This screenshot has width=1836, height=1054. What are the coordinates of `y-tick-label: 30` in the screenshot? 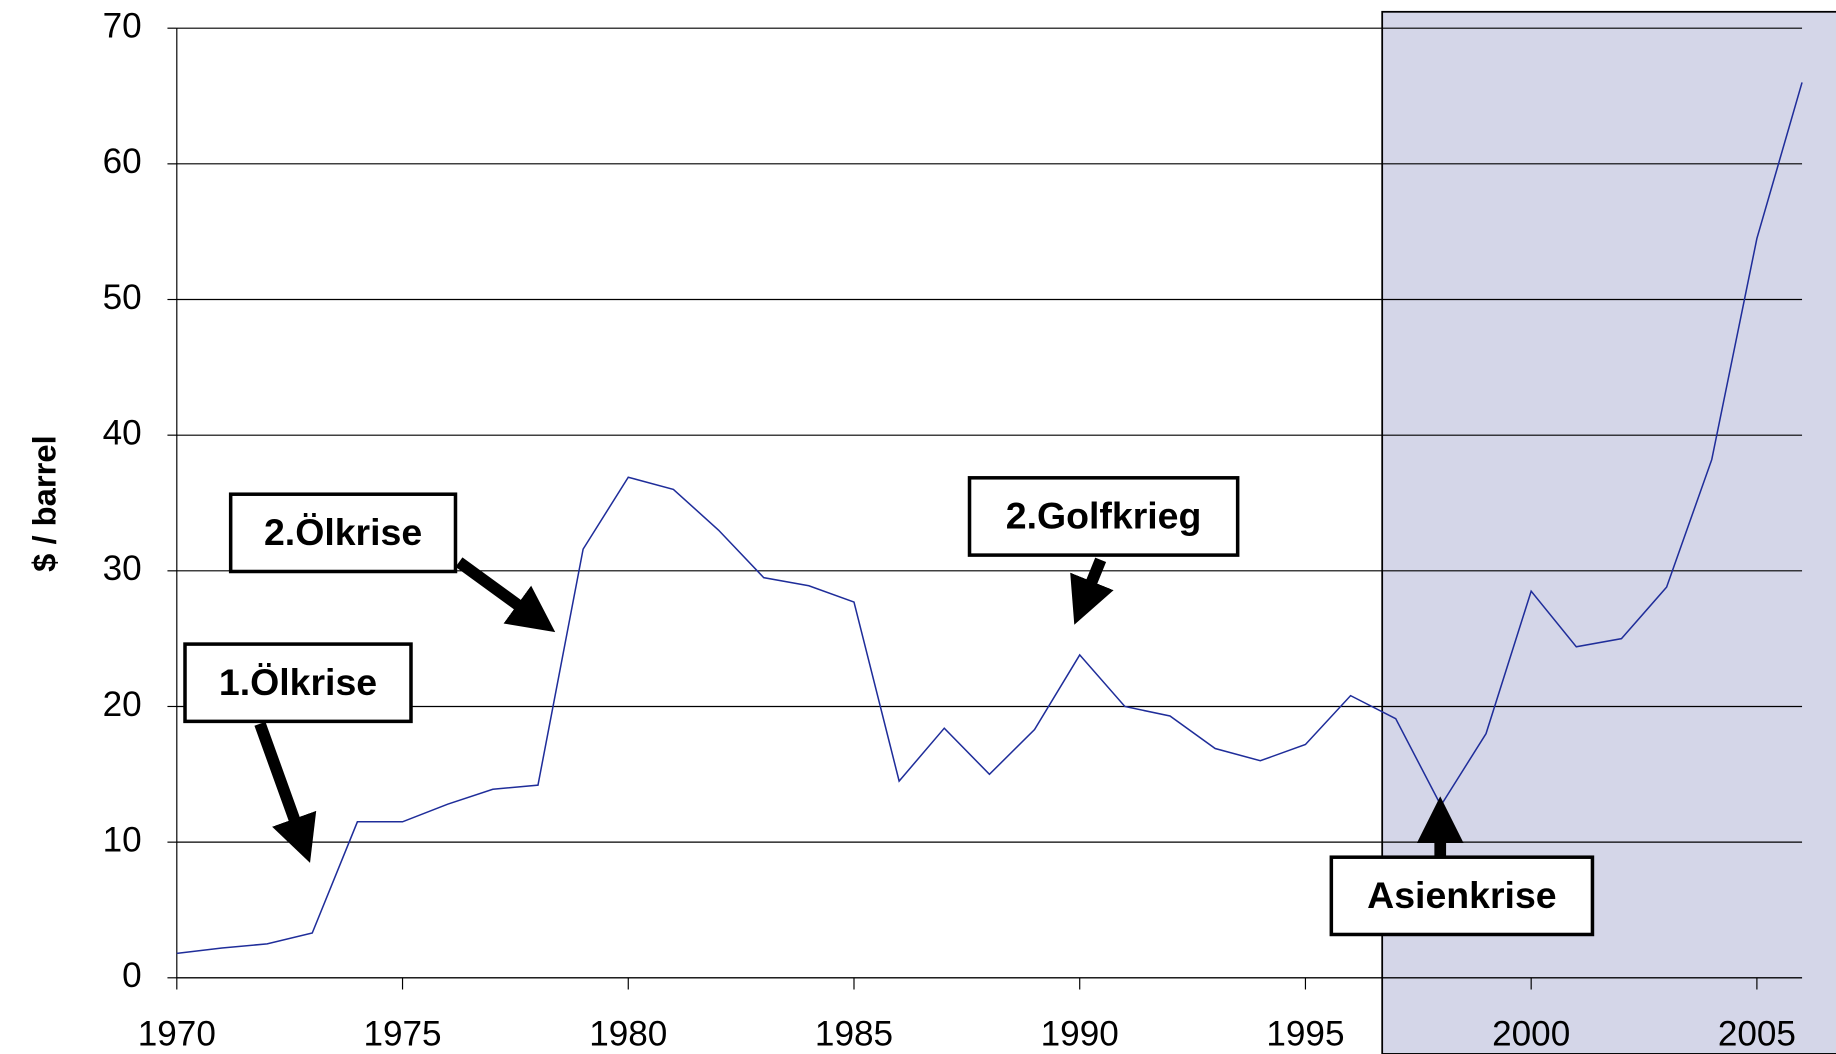 It's located at (122, 568).